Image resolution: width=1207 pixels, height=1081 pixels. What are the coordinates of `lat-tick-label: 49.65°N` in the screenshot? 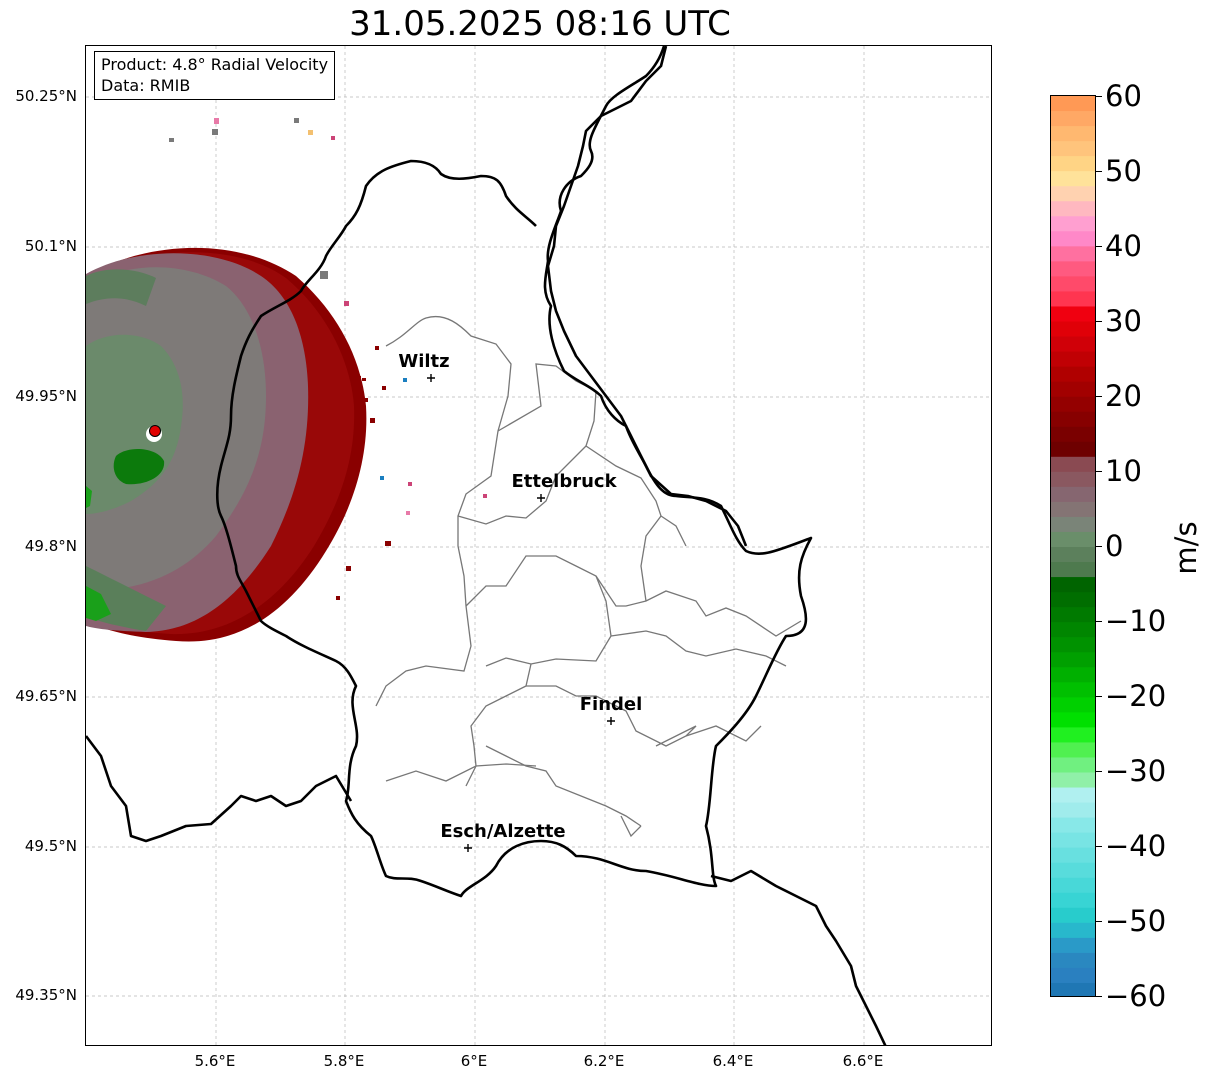 It's located at (46, 696).